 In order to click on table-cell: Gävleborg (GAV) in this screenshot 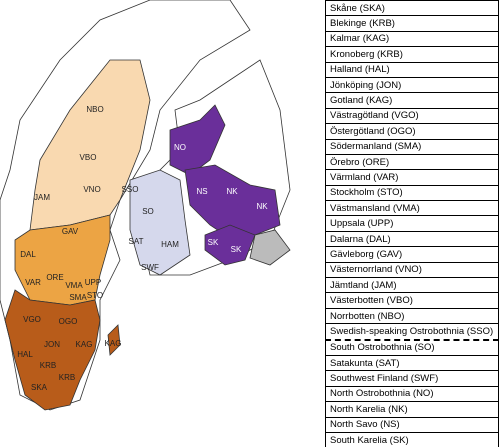, I will do `click(412, 254)`.